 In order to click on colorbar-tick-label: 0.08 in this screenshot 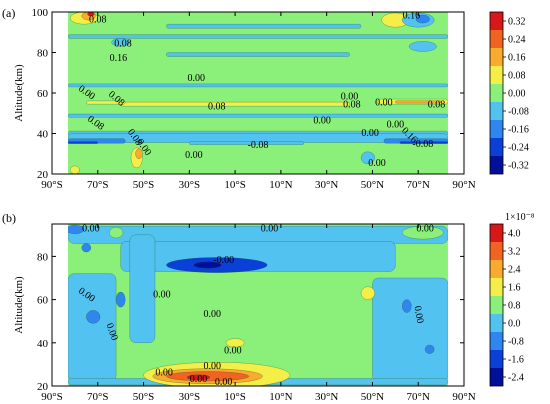, I will do `click(517, 76)`.